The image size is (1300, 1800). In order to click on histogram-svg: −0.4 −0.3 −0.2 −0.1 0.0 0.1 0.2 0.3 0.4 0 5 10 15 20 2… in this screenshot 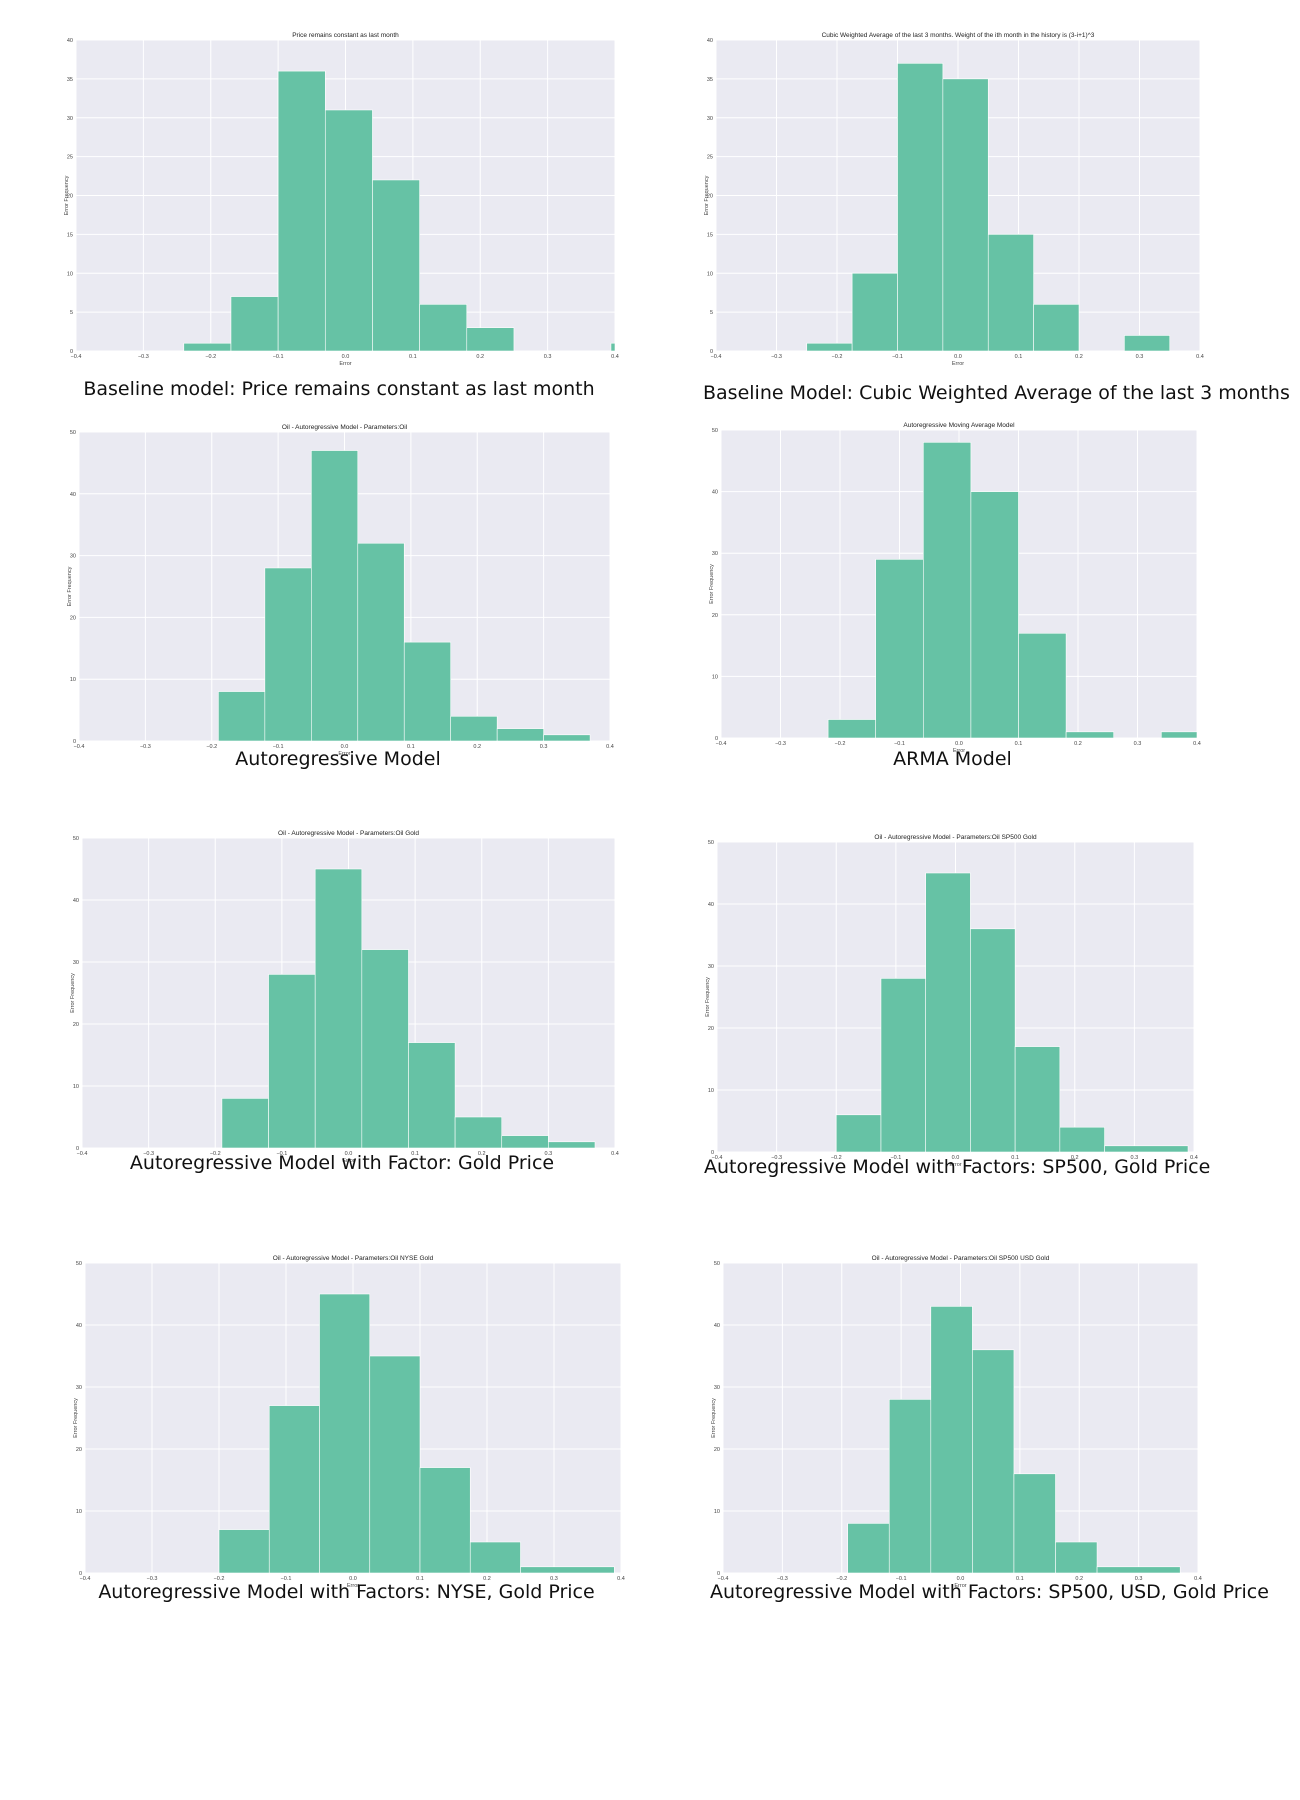, I will do `click(341, 199)`.